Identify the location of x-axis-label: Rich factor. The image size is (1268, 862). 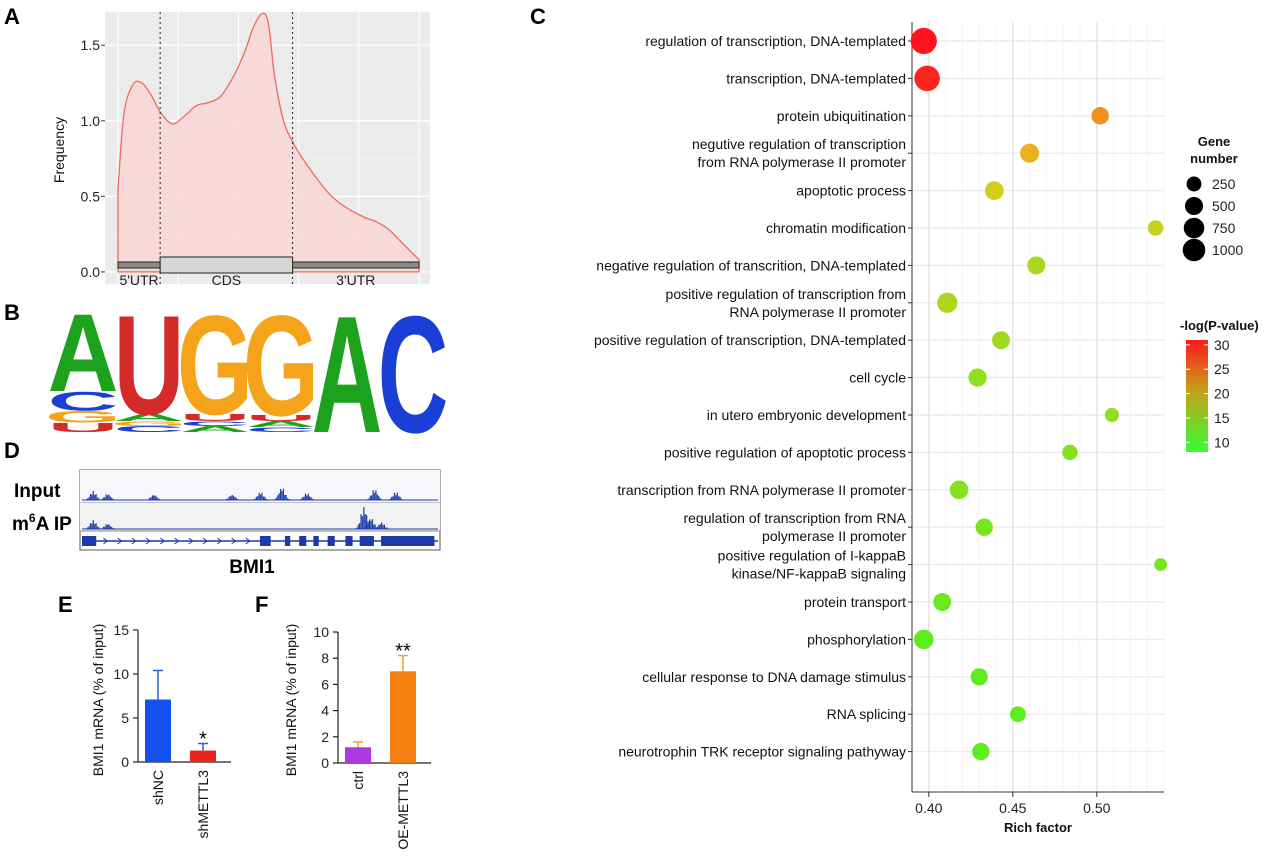
(1038, 827).